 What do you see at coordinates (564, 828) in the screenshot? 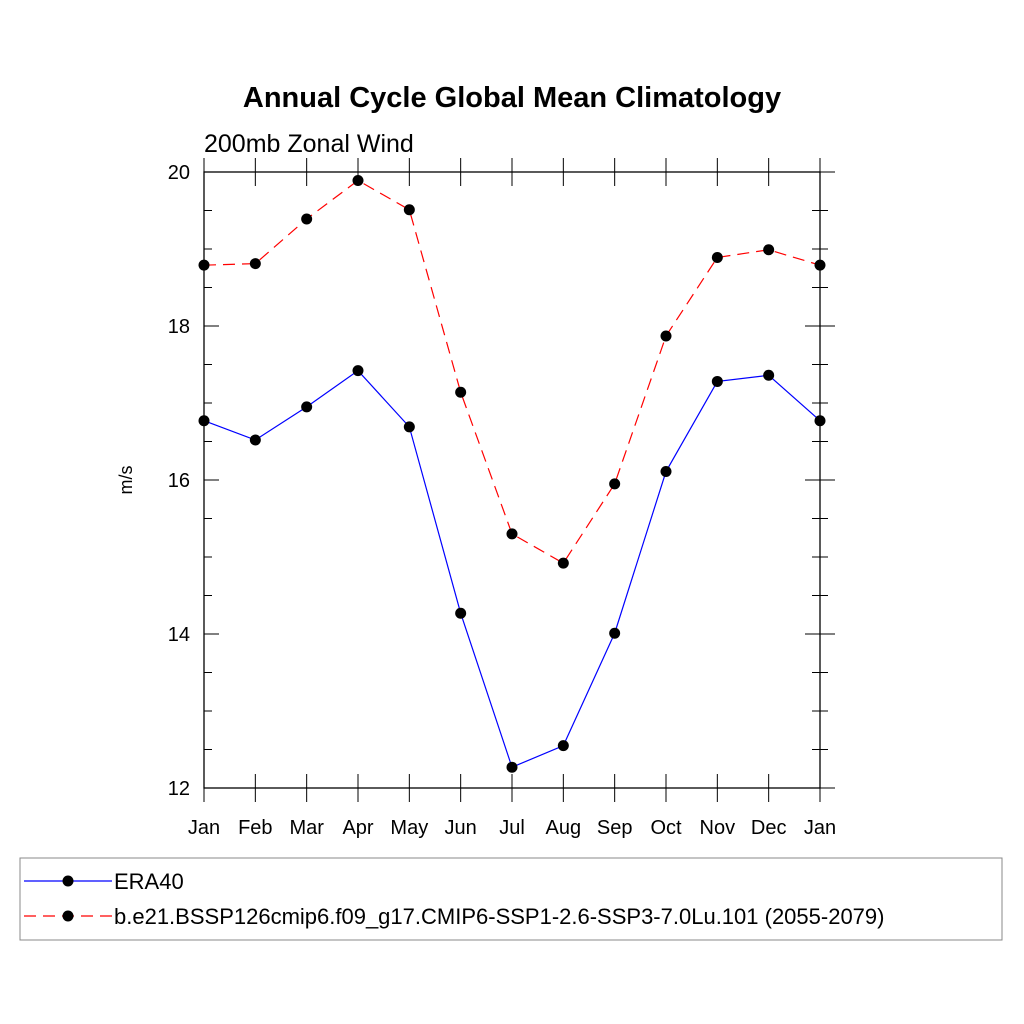
I see `x-tick-label: Aug` at bounding box center [564, 828].